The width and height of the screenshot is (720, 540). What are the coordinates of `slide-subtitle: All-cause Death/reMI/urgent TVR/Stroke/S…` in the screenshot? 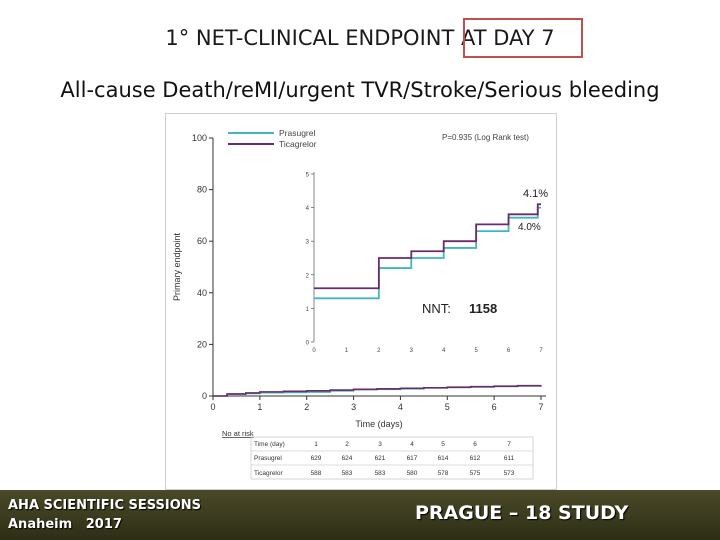 It's located at (360, 90).